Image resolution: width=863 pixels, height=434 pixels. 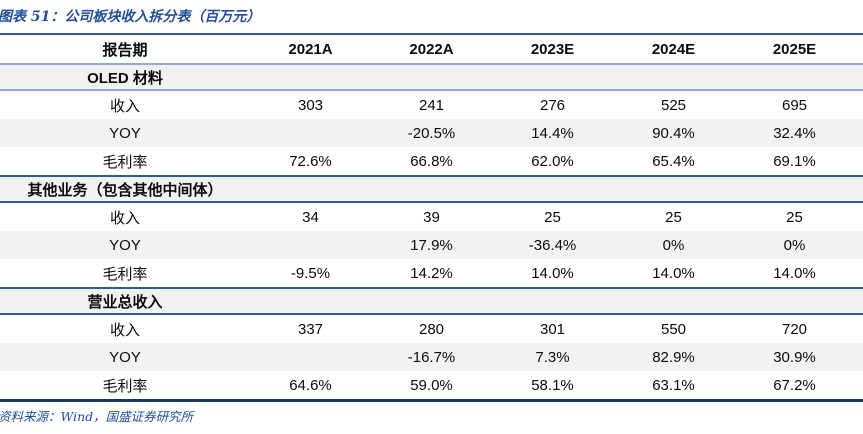 I want to click on cell-value: 241, so click(x=431, y=105).